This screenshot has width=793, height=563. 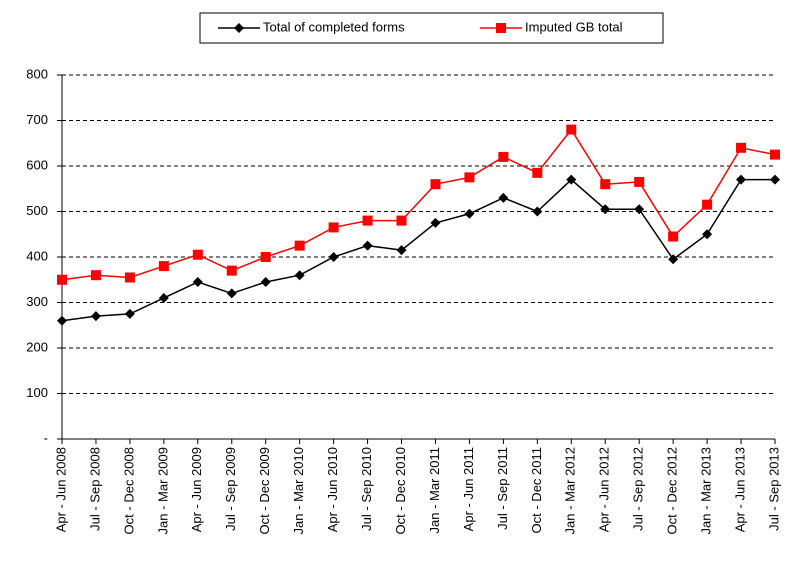 I want to click on y-tick-label: 100, so click(x=37, y=392).